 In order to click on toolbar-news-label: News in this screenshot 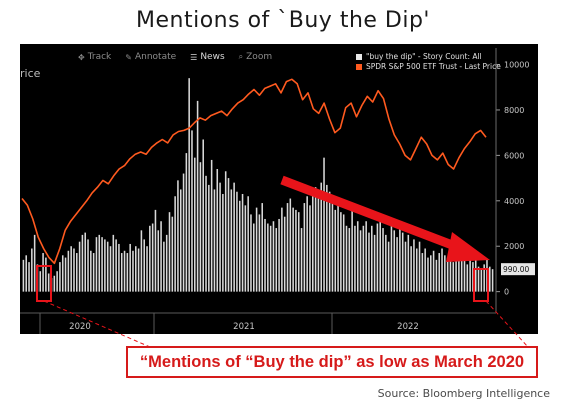, I will do `click(212, 57)`.